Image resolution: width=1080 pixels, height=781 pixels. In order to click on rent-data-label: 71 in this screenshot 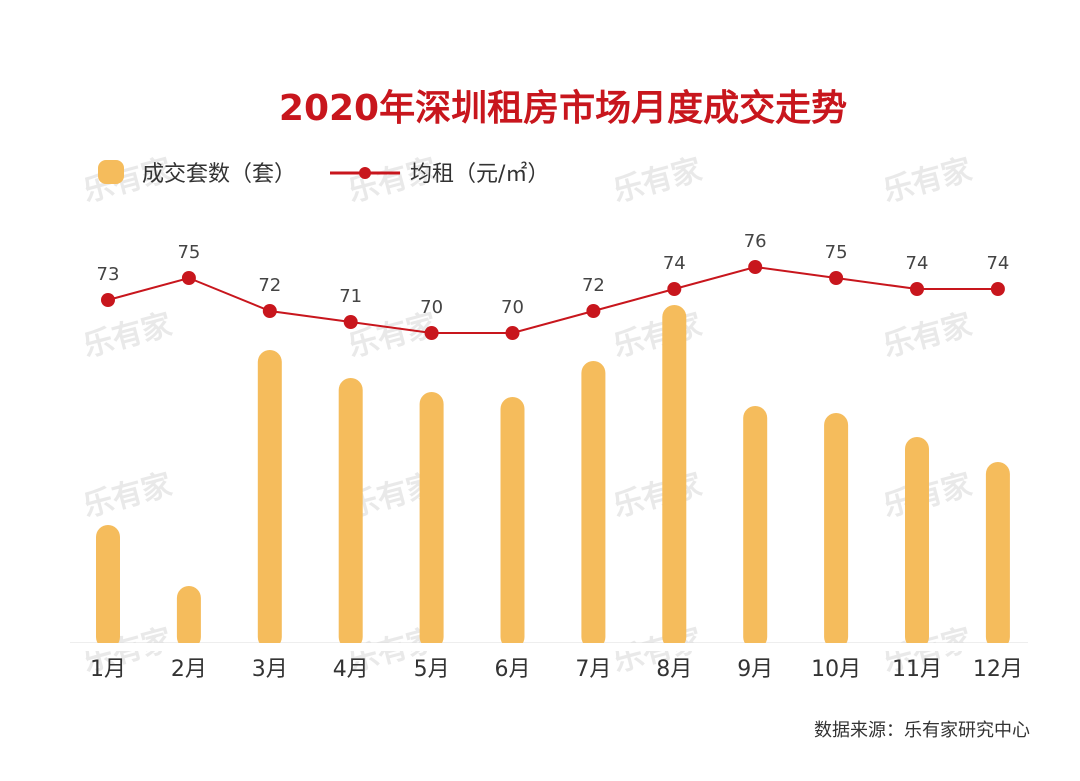, I will do `click(350, 296)`.